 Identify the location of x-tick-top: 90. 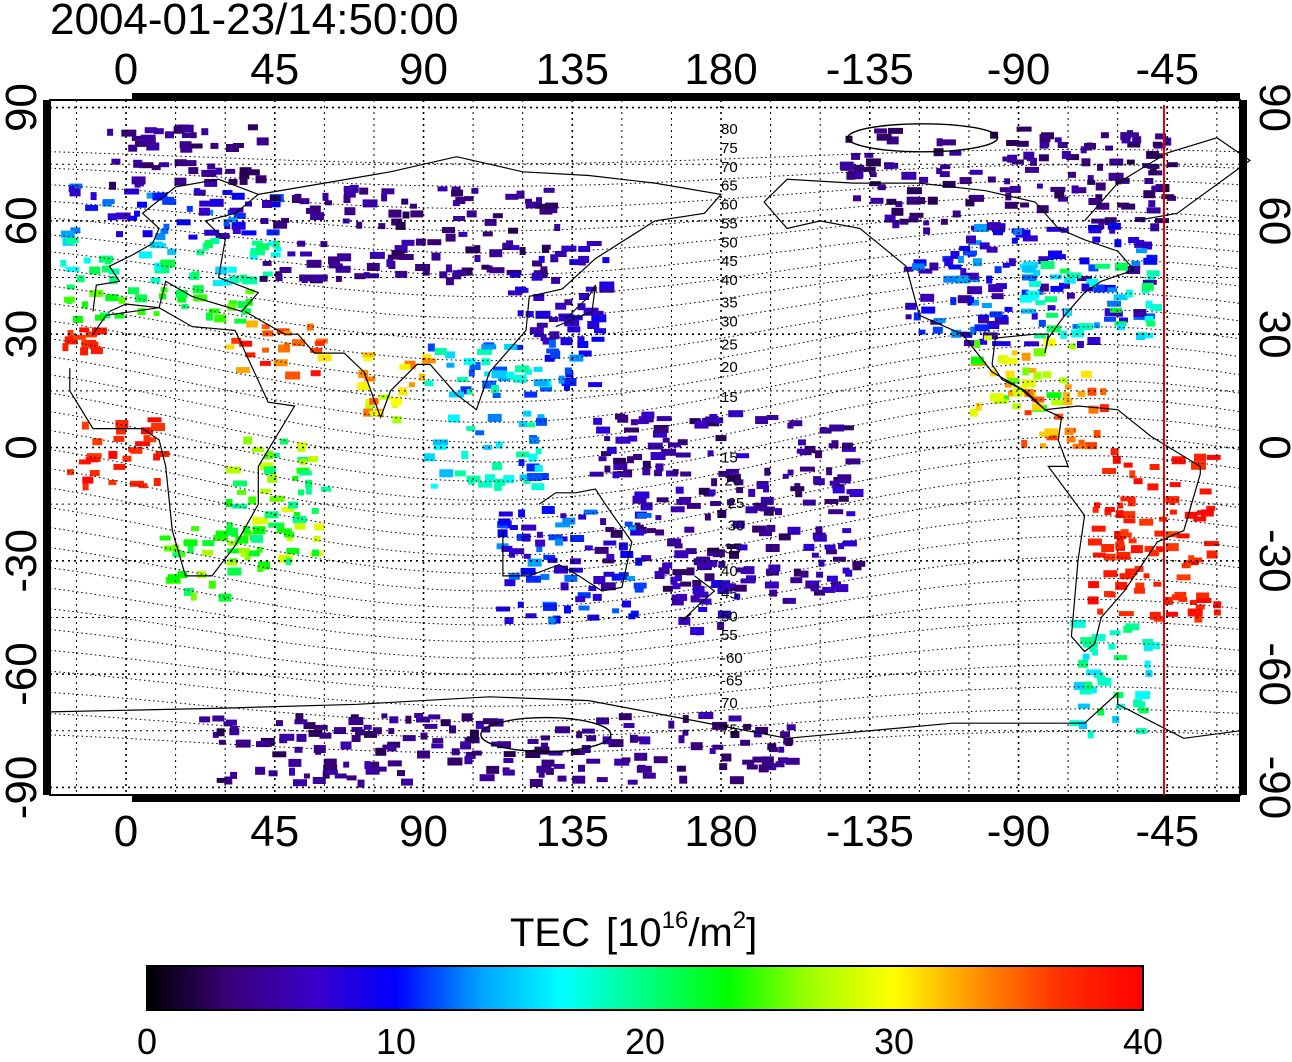
(423, 69).